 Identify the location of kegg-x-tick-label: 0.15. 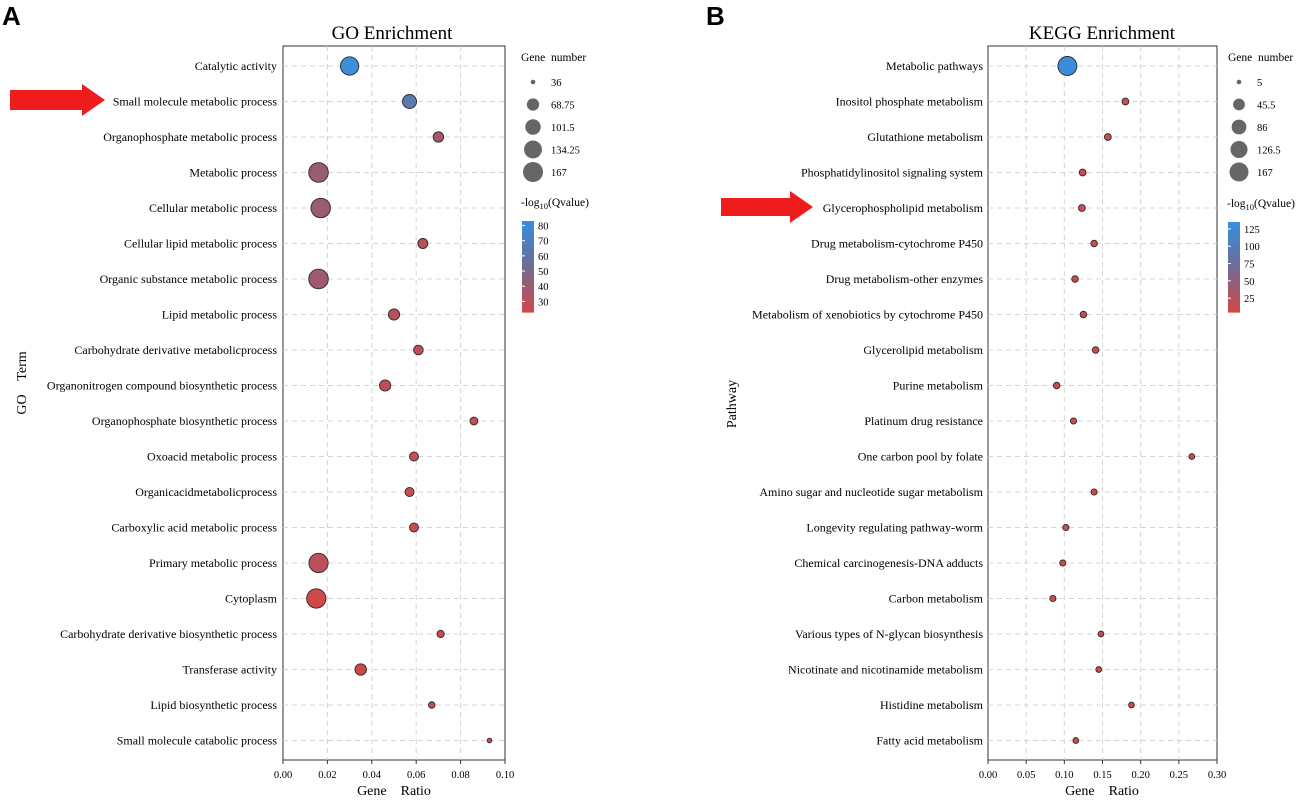
(1102, 775).